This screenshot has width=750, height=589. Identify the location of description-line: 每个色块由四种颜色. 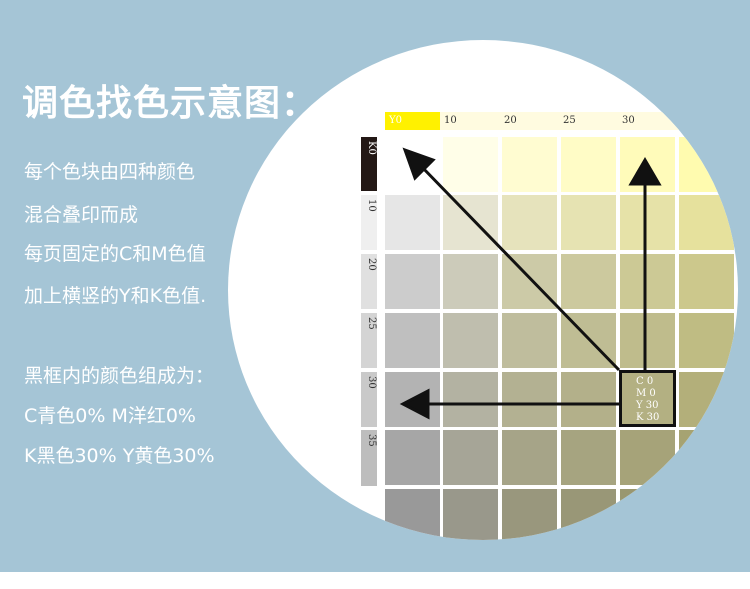
(110, 172).